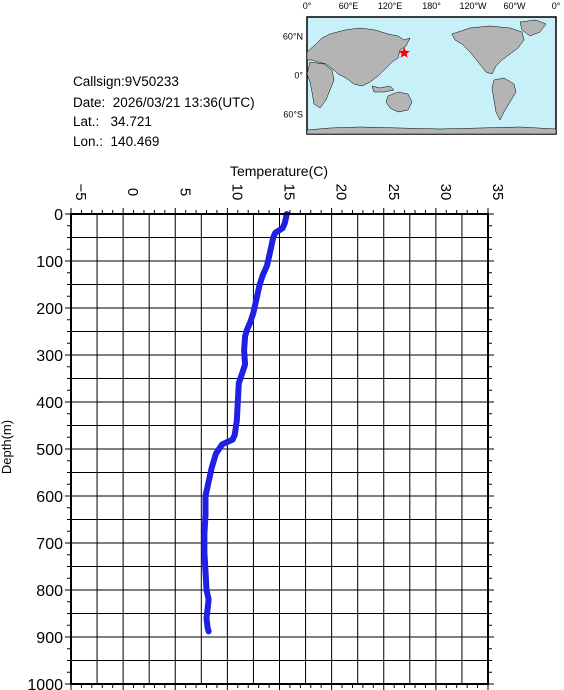  I want to click on lon-label: Lon.:, so click(88, 141).